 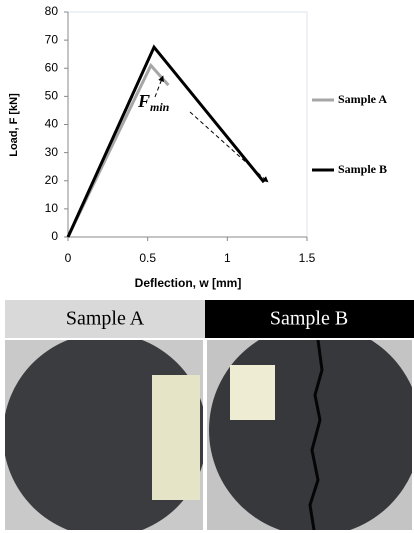 What do you see at coordinates (54, 236) in the screenshot?
I see `y-tick-label: 0` at bounding box center [54, 236].